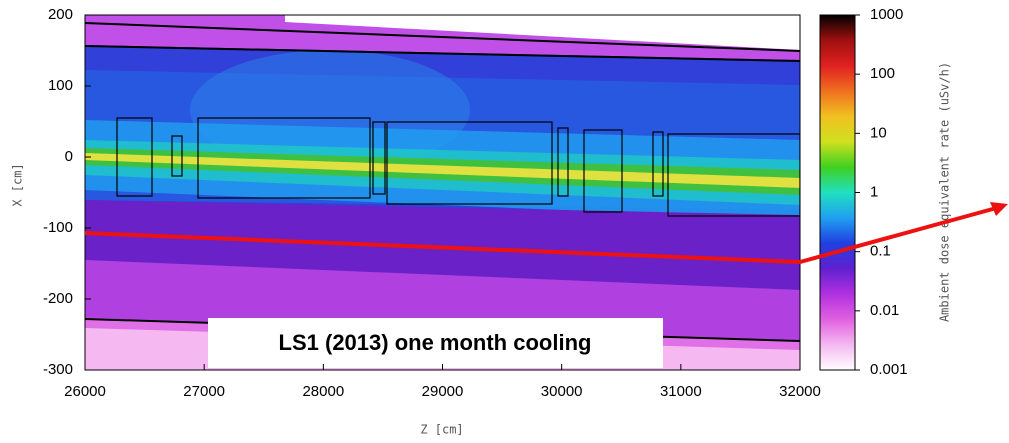 Image resolution: width=1009 pixels, height=443 pixels. What do you see at coordinates (58, 227) in the screenshot?
I see `y-tick-label: -100` at bounding box center [58, 227].